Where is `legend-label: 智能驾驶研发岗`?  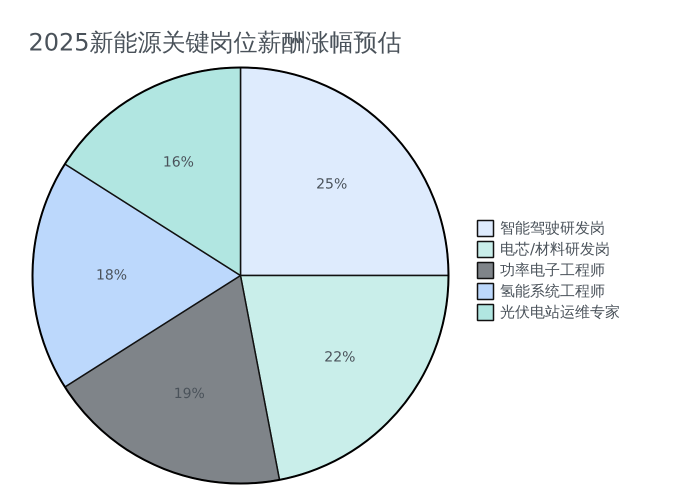
legend-label: 智能驾驶研发岗 is located at coordinates (552, 228).